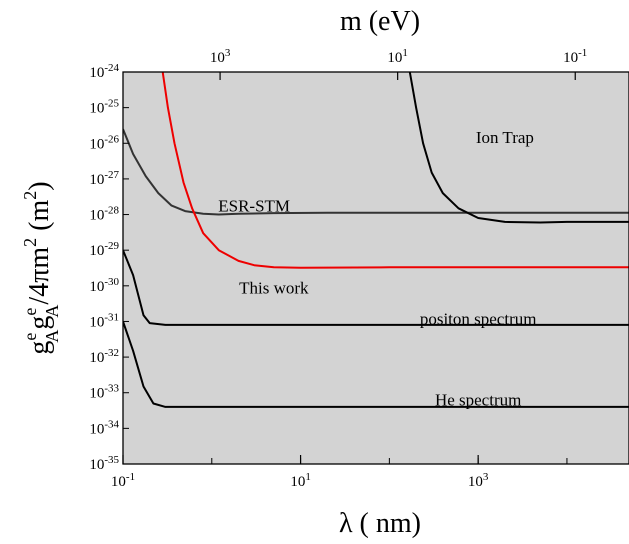 This screenshot has height=544, width=629. I want to click on top-tick-label: 10³, so click(220, 56).